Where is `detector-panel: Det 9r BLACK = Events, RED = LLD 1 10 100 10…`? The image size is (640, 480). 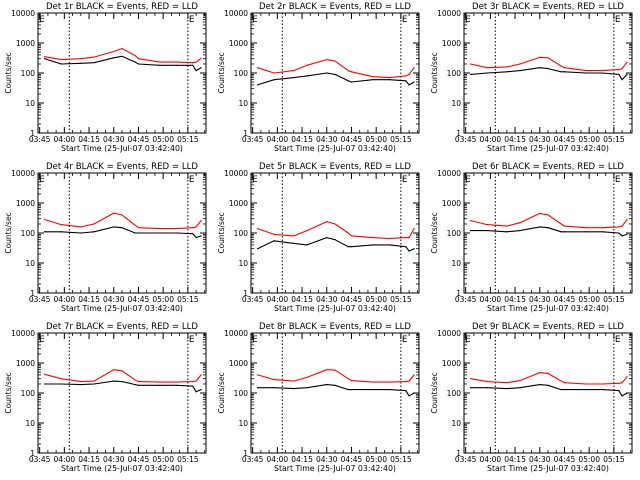
detector-panel: Det 9r BLACK = Events, RED = LLD 1 10 100 10… is located at coordinates (532, 400).